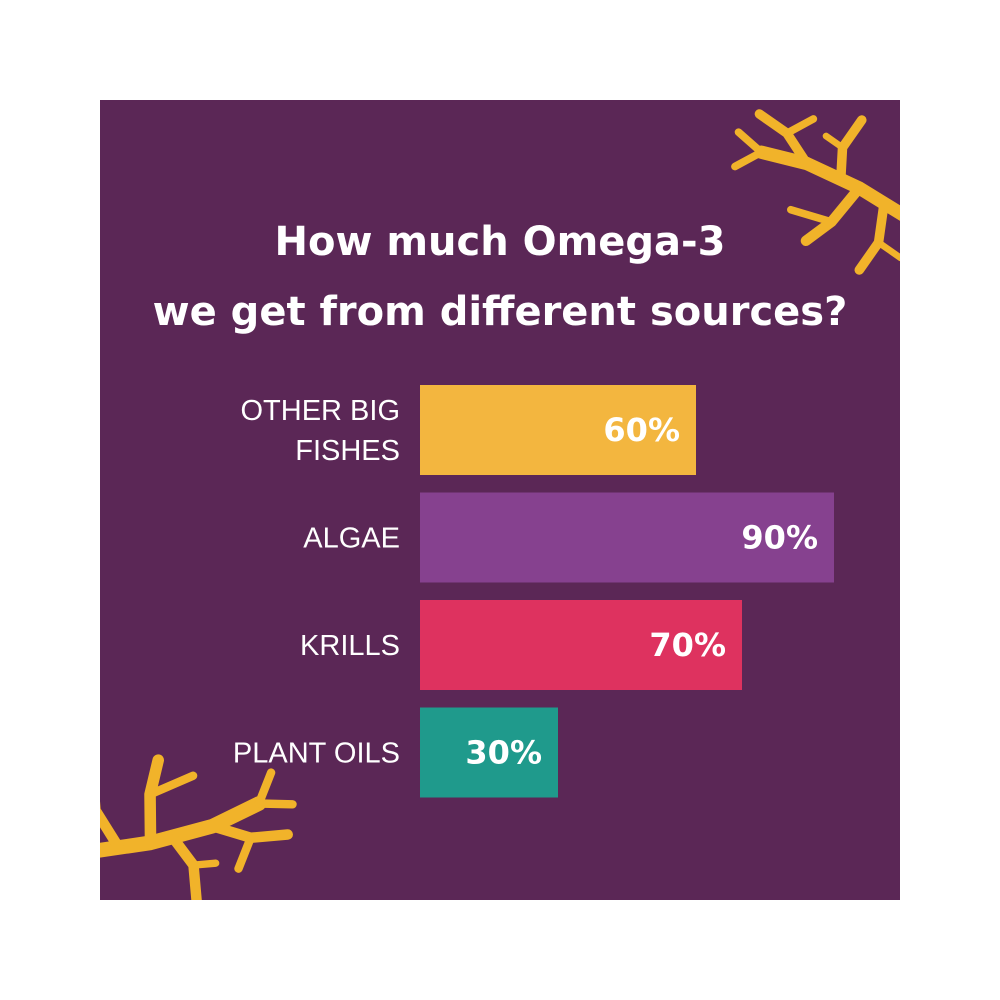 The height and width of the screenshot is (1000, 1000). I want to click on bar-other-big-fishes, so click(558, 430).